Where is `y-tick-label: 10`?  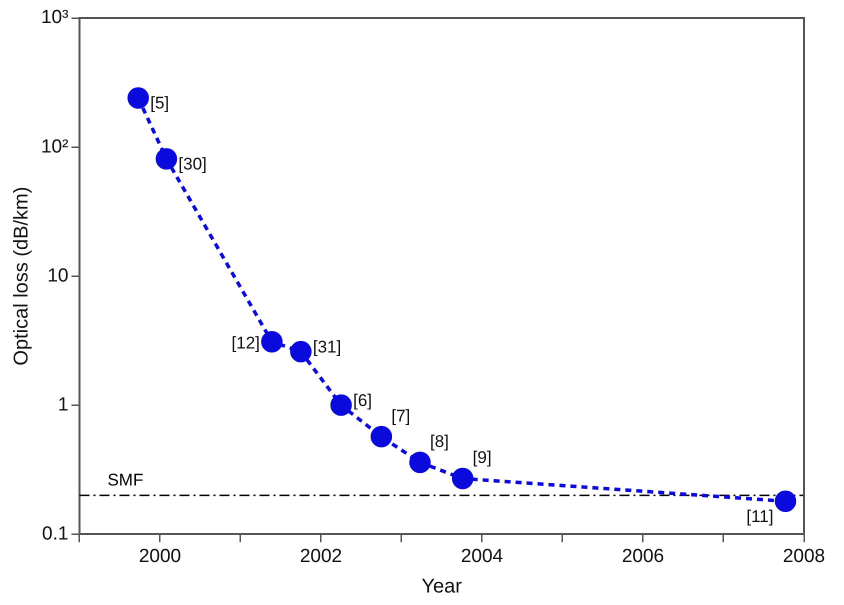
y-tick-label: 10 is located at coordinates (57, 275).